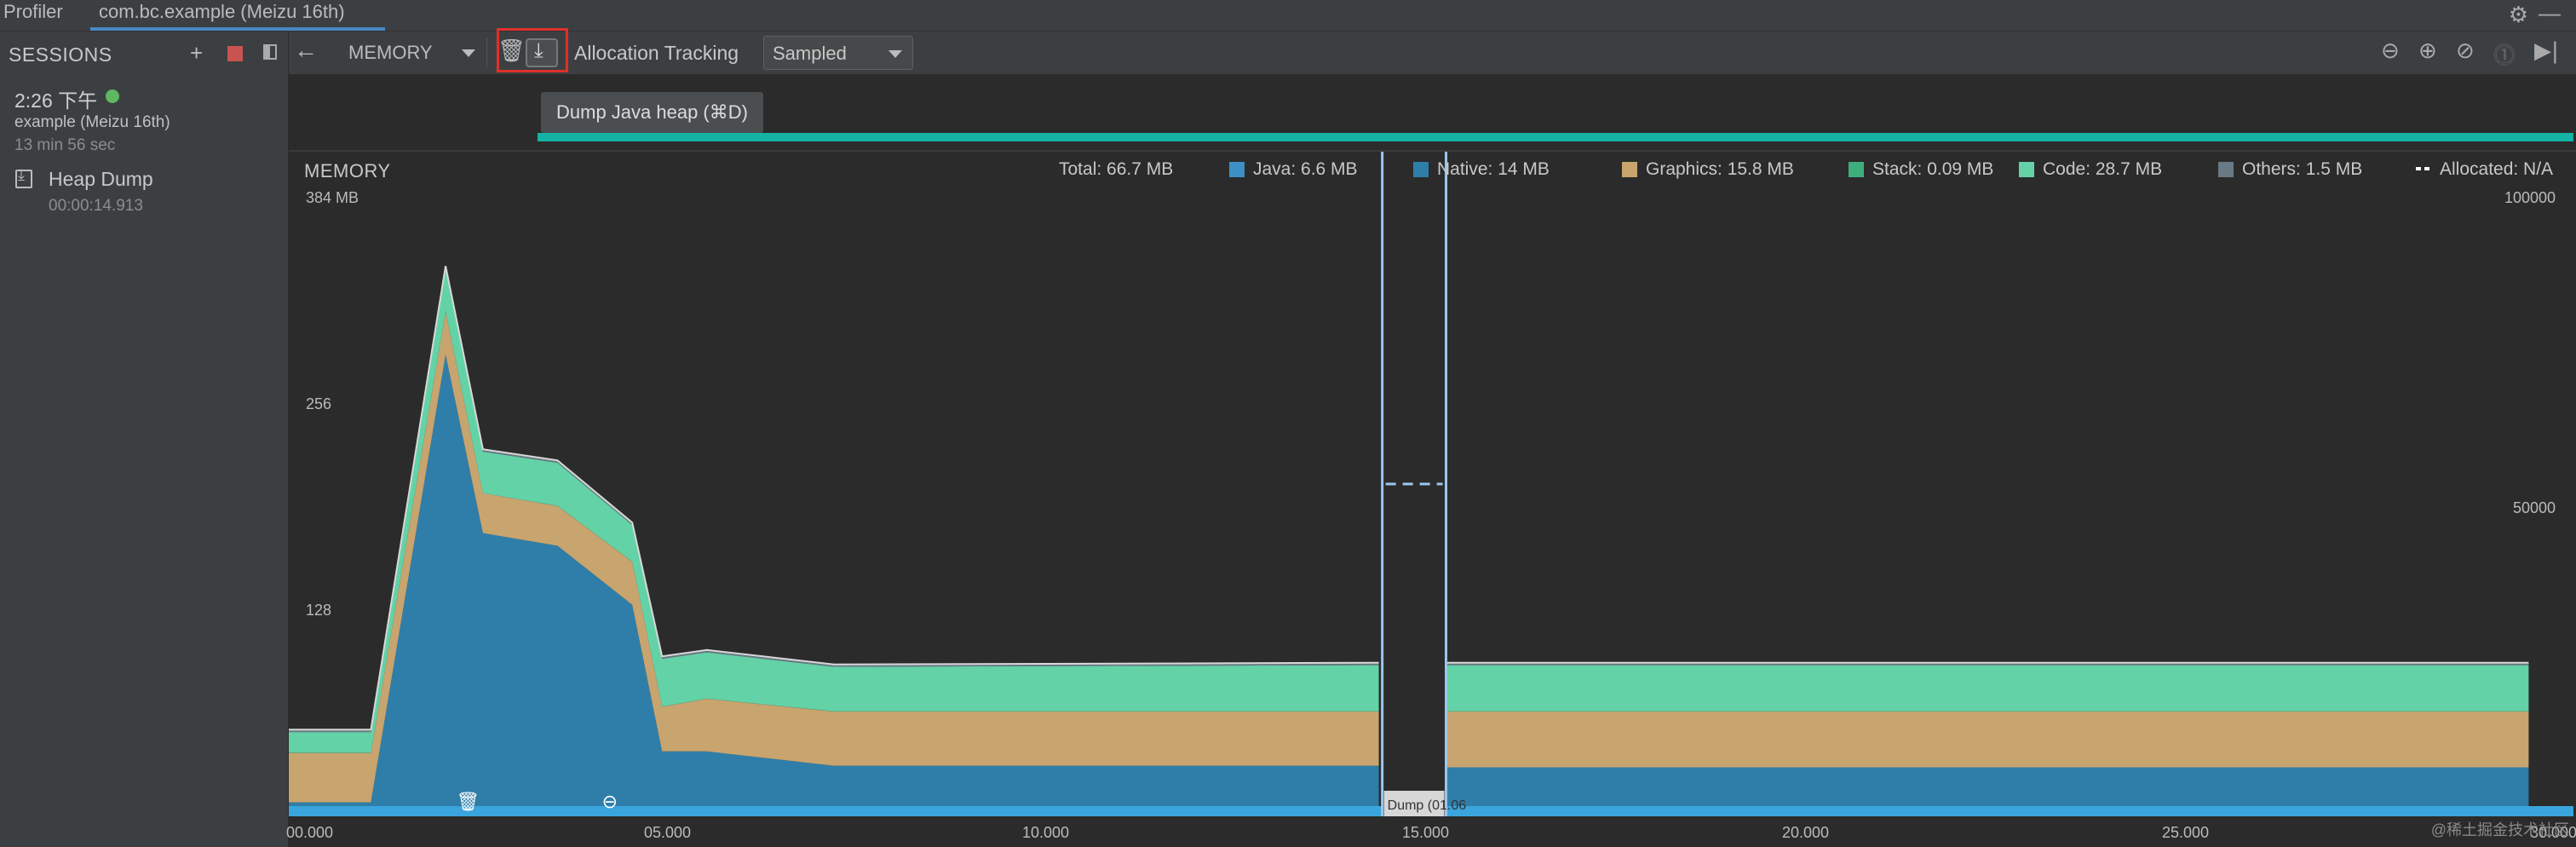  Describe the element at coordinates (810, 53) in the screenshot. I see `allocation-tracking-value: Sampled` at that location.